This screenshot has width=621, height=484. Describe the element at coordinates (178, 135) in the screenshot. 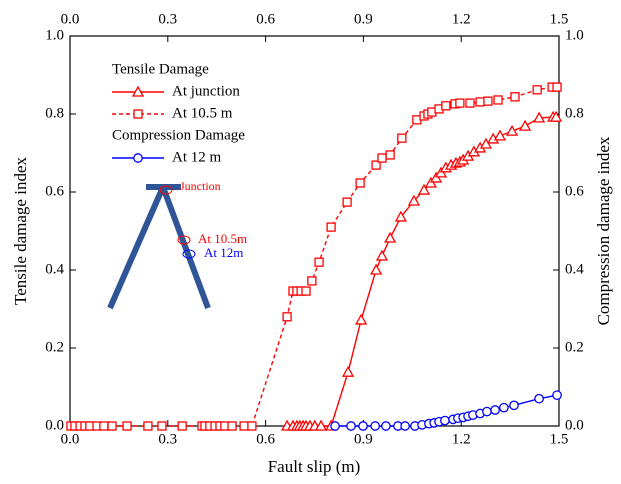

I see `legend-title: Compression Damage` at that location.